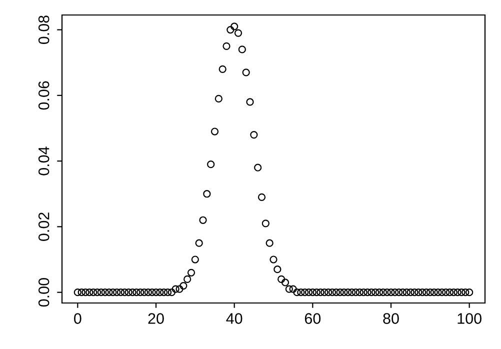 The width and height of the screenshot is (501, 349). What do you see at coordinates (44, 95) in the screenshot?
I see `y-tick-label: 0.06` at bounding box center [44, 95].